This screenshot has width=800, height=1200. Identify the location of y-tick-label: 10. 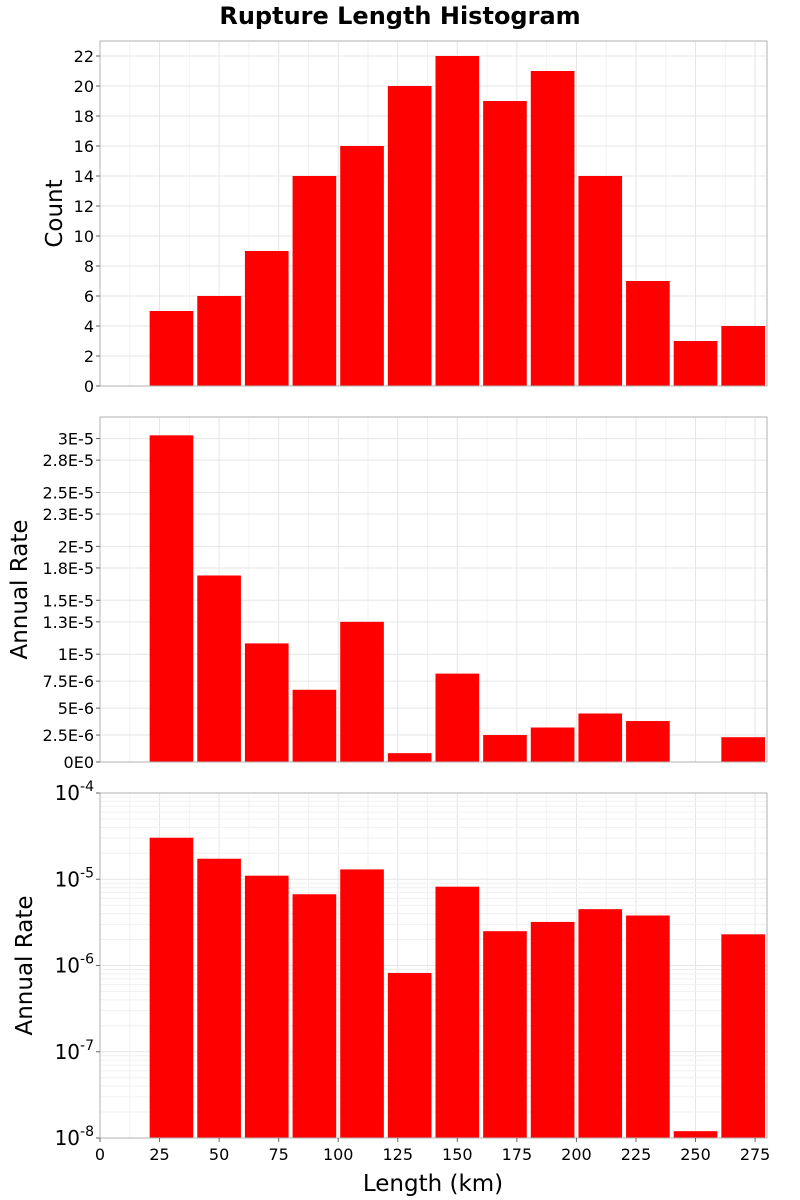
(84, 236).